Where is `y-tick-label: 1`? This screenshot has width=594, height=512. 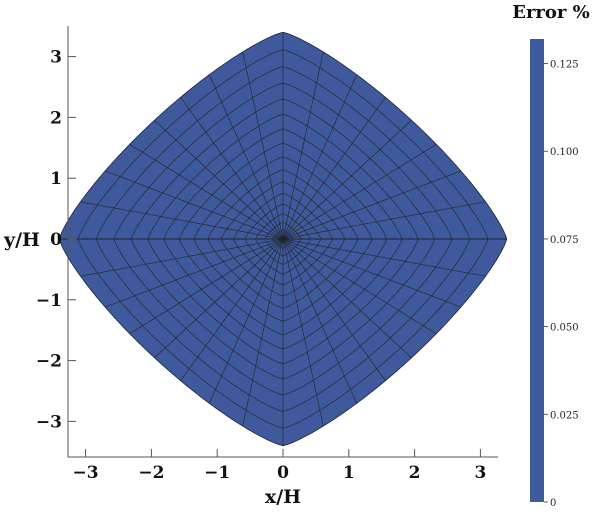 y-tick-label: 1 is located at coordinates (56, 179).